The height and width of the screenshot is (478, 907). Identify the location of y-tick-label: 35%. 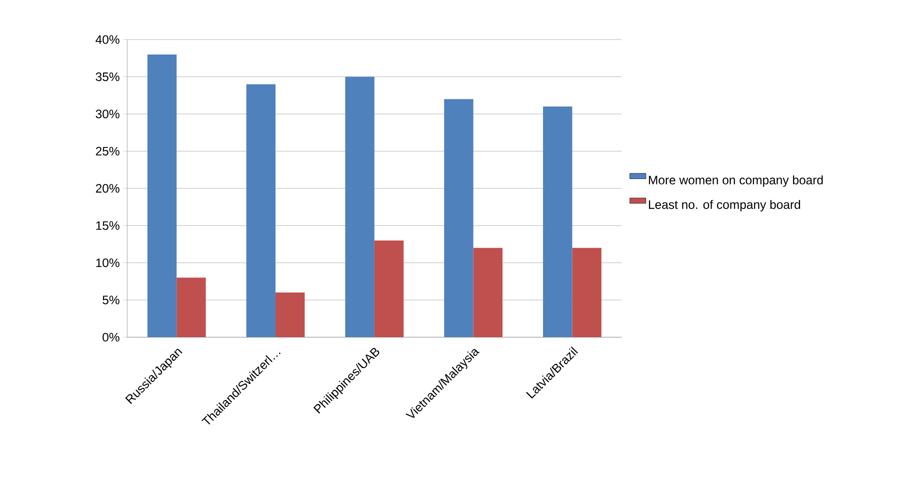
(108, 76).